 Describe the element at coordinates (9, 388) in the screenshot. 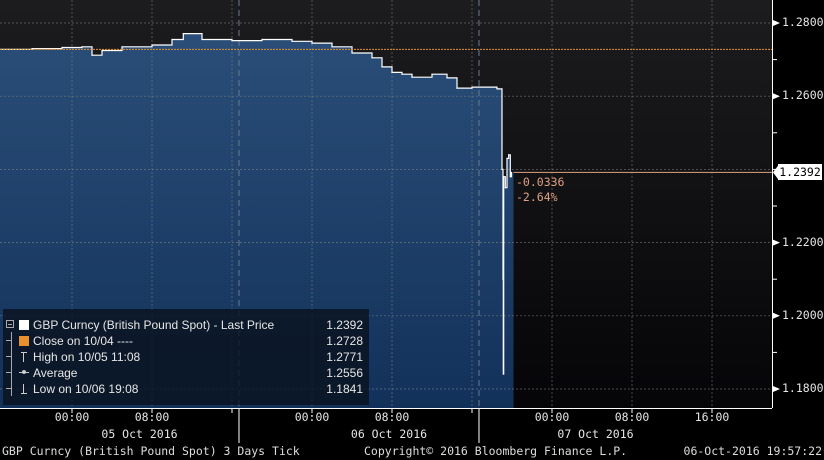

I see `tree-end-icon` at that location.